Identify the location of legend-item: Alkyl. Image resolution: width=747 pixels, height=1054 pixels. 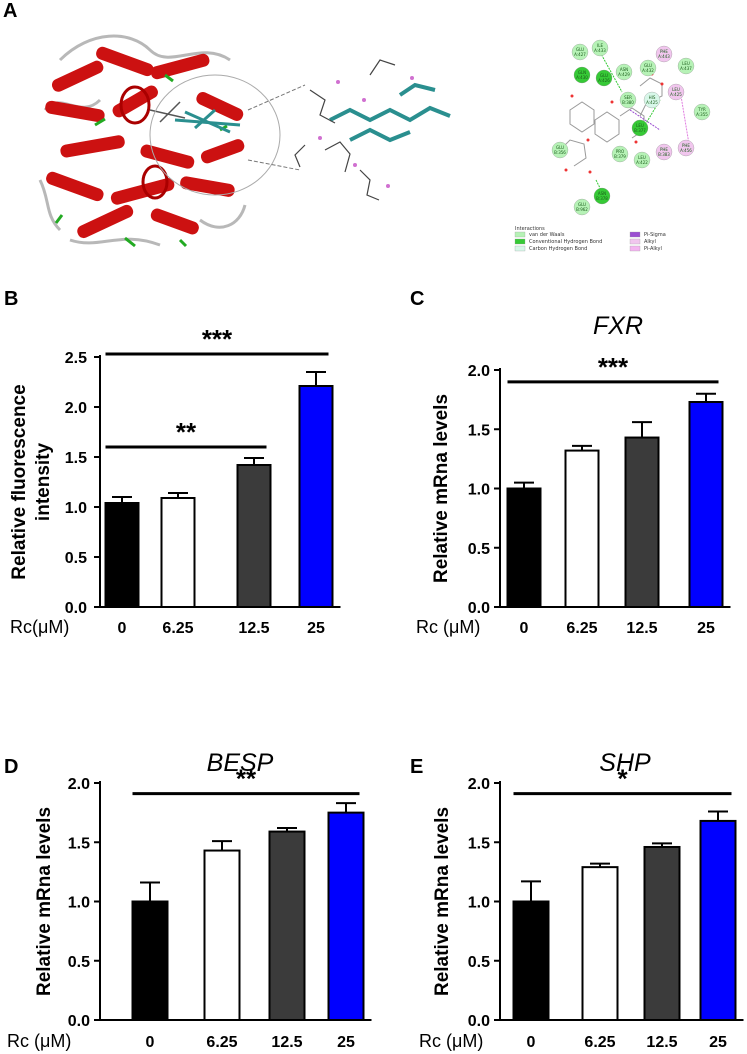
(642, 241).